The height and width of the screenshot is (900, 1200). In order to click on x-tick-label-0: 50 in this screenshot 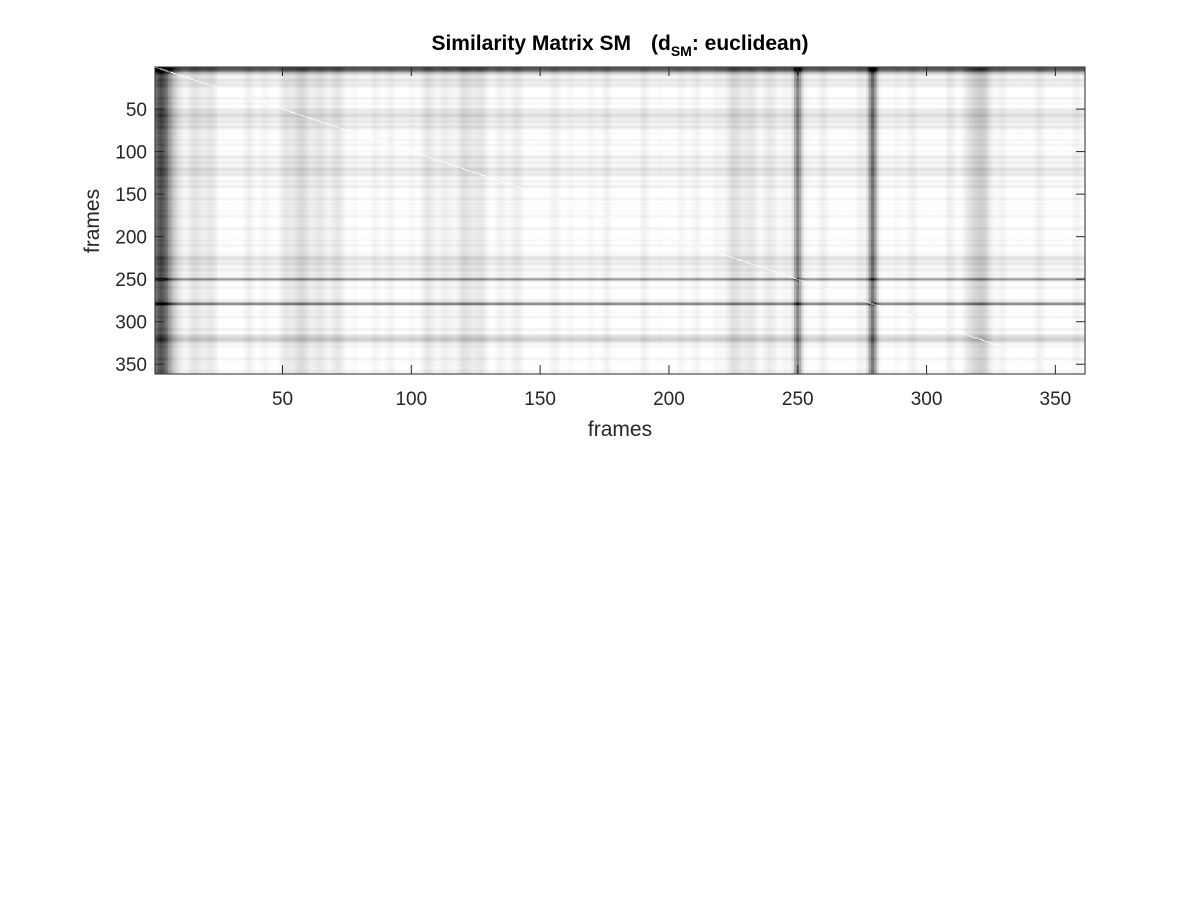, I will do `click(282, 399)`.